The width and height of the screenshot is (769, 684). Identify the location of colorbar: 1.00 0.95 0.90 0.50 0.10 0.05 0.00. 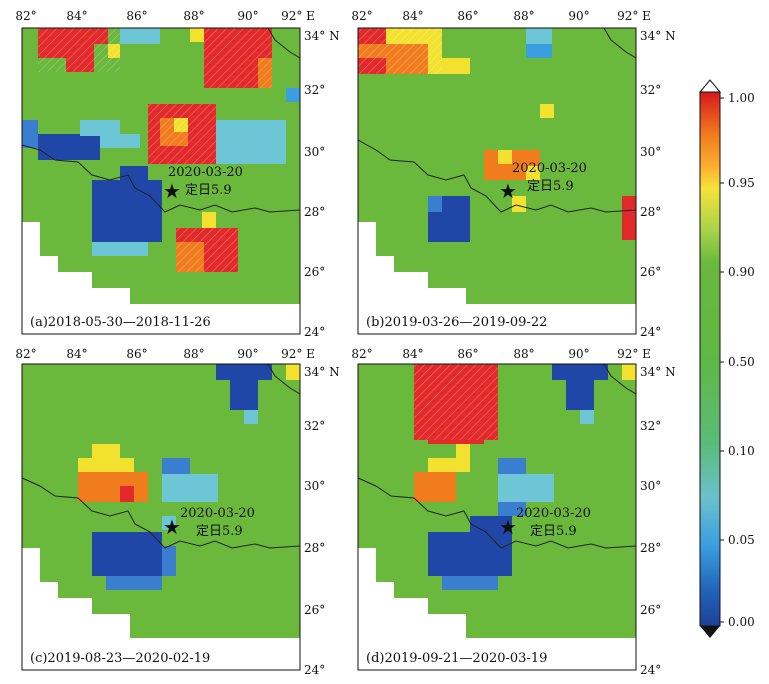
(726, 358).